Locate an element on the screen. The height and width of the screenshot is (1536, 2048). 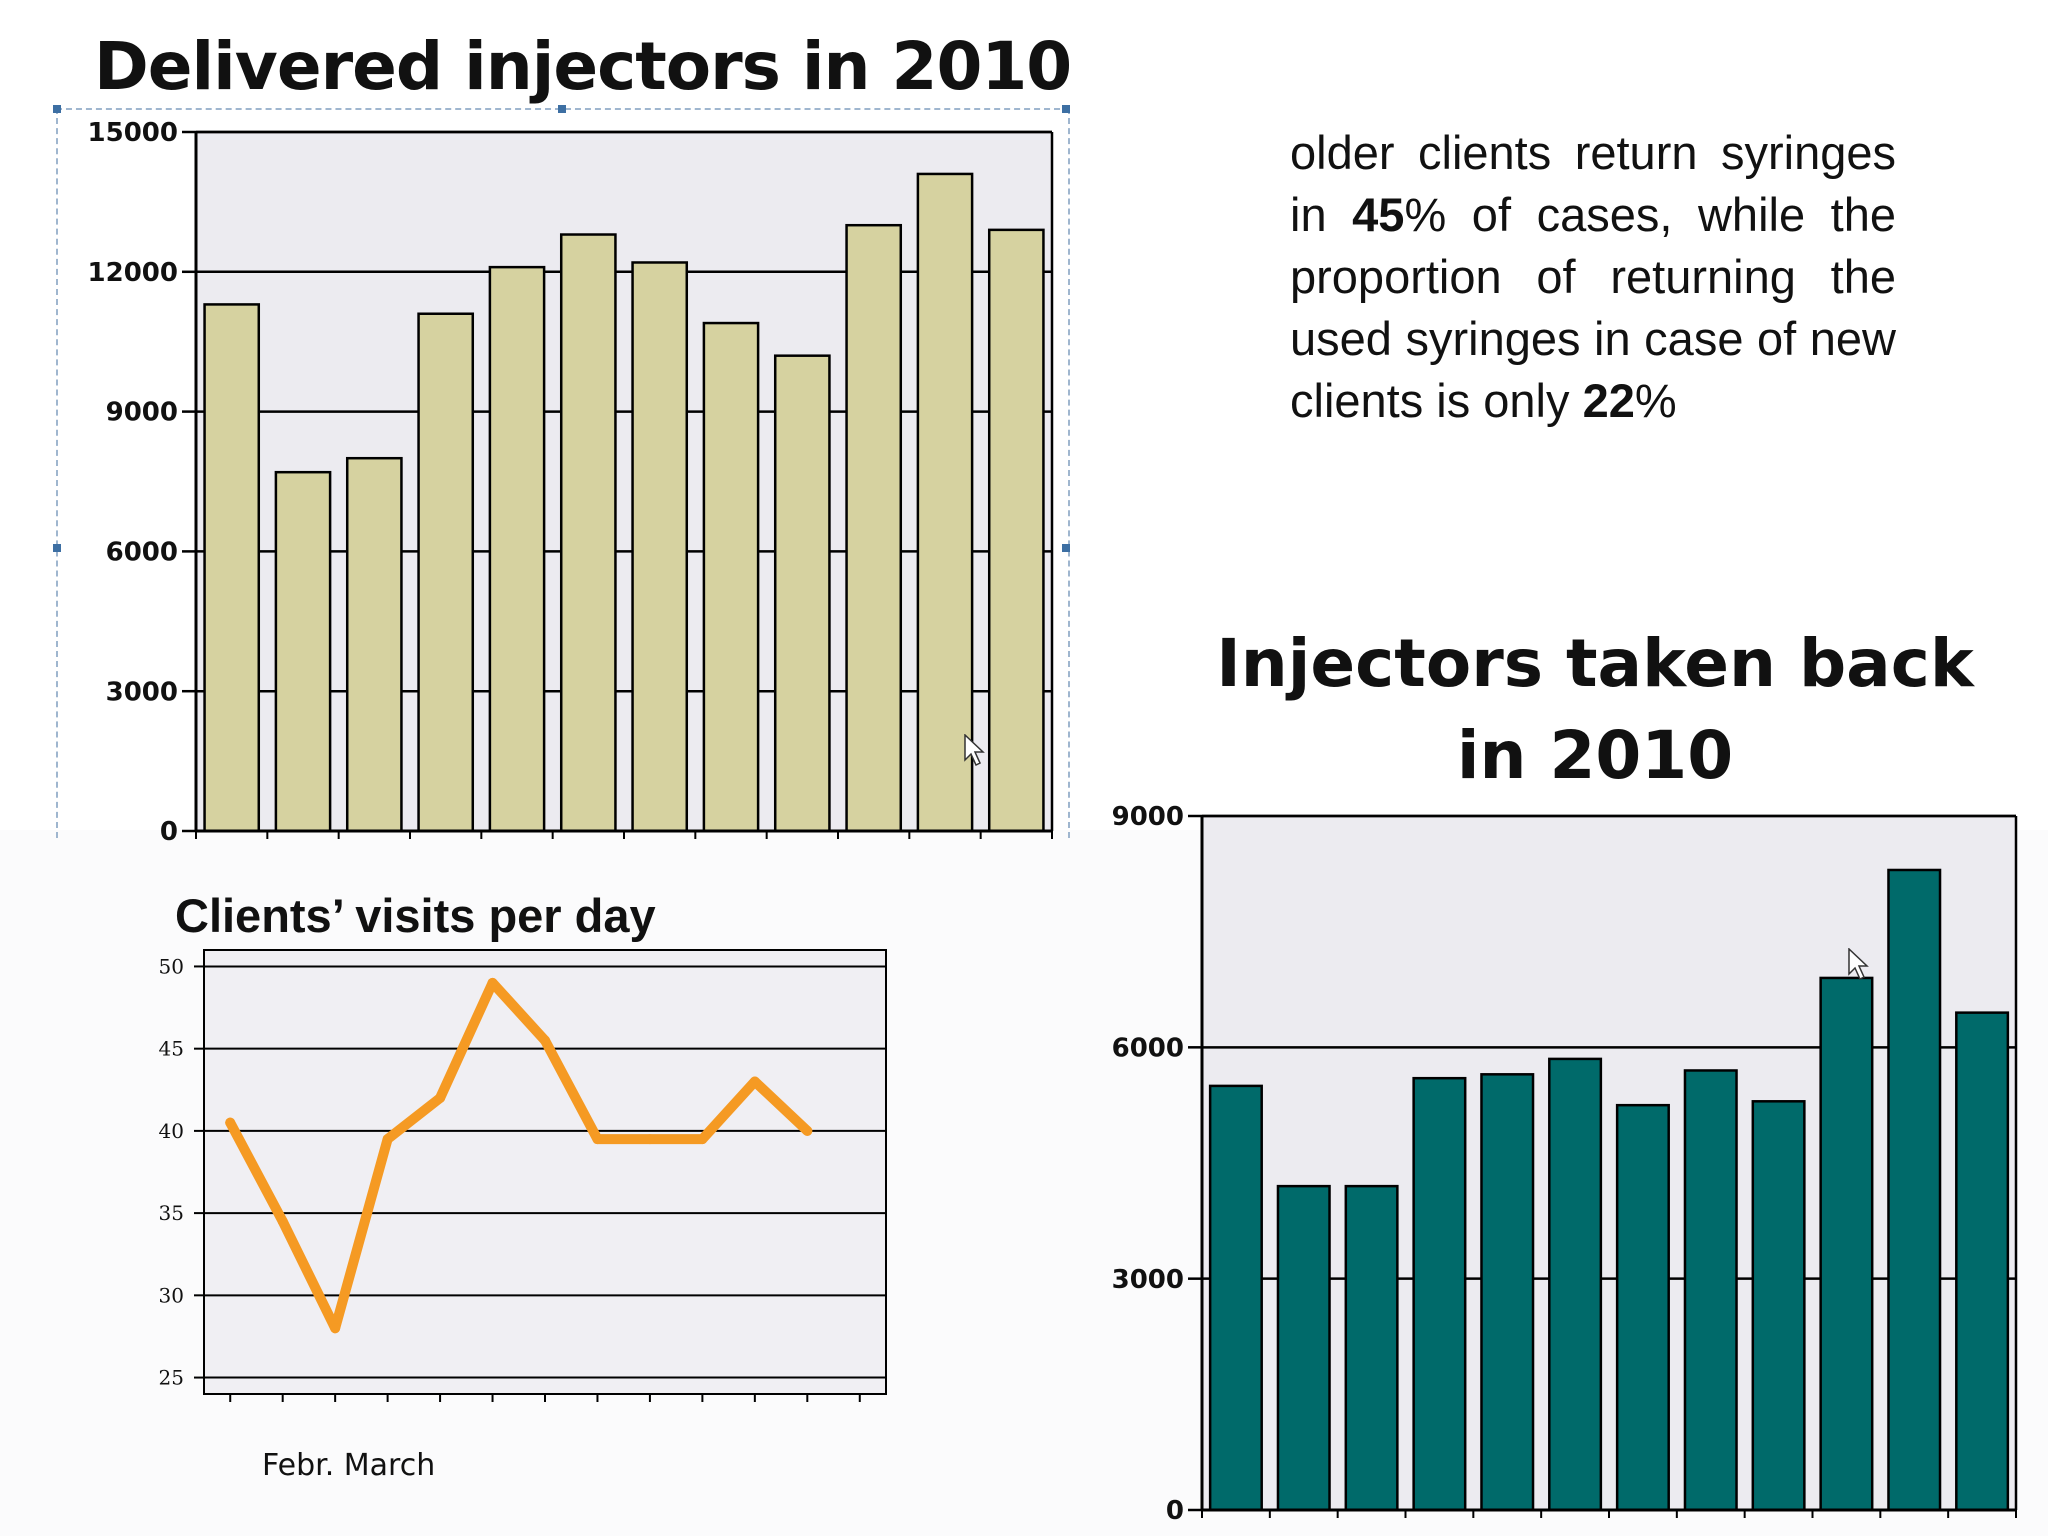
period-label: Febr. March is located at coordinates (349, 1465).